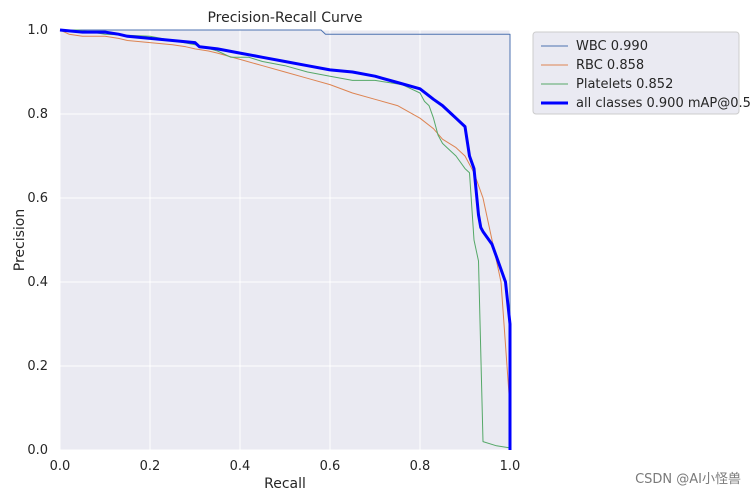  I want to click on x-tick-label: 0.2, so click(150, 466).